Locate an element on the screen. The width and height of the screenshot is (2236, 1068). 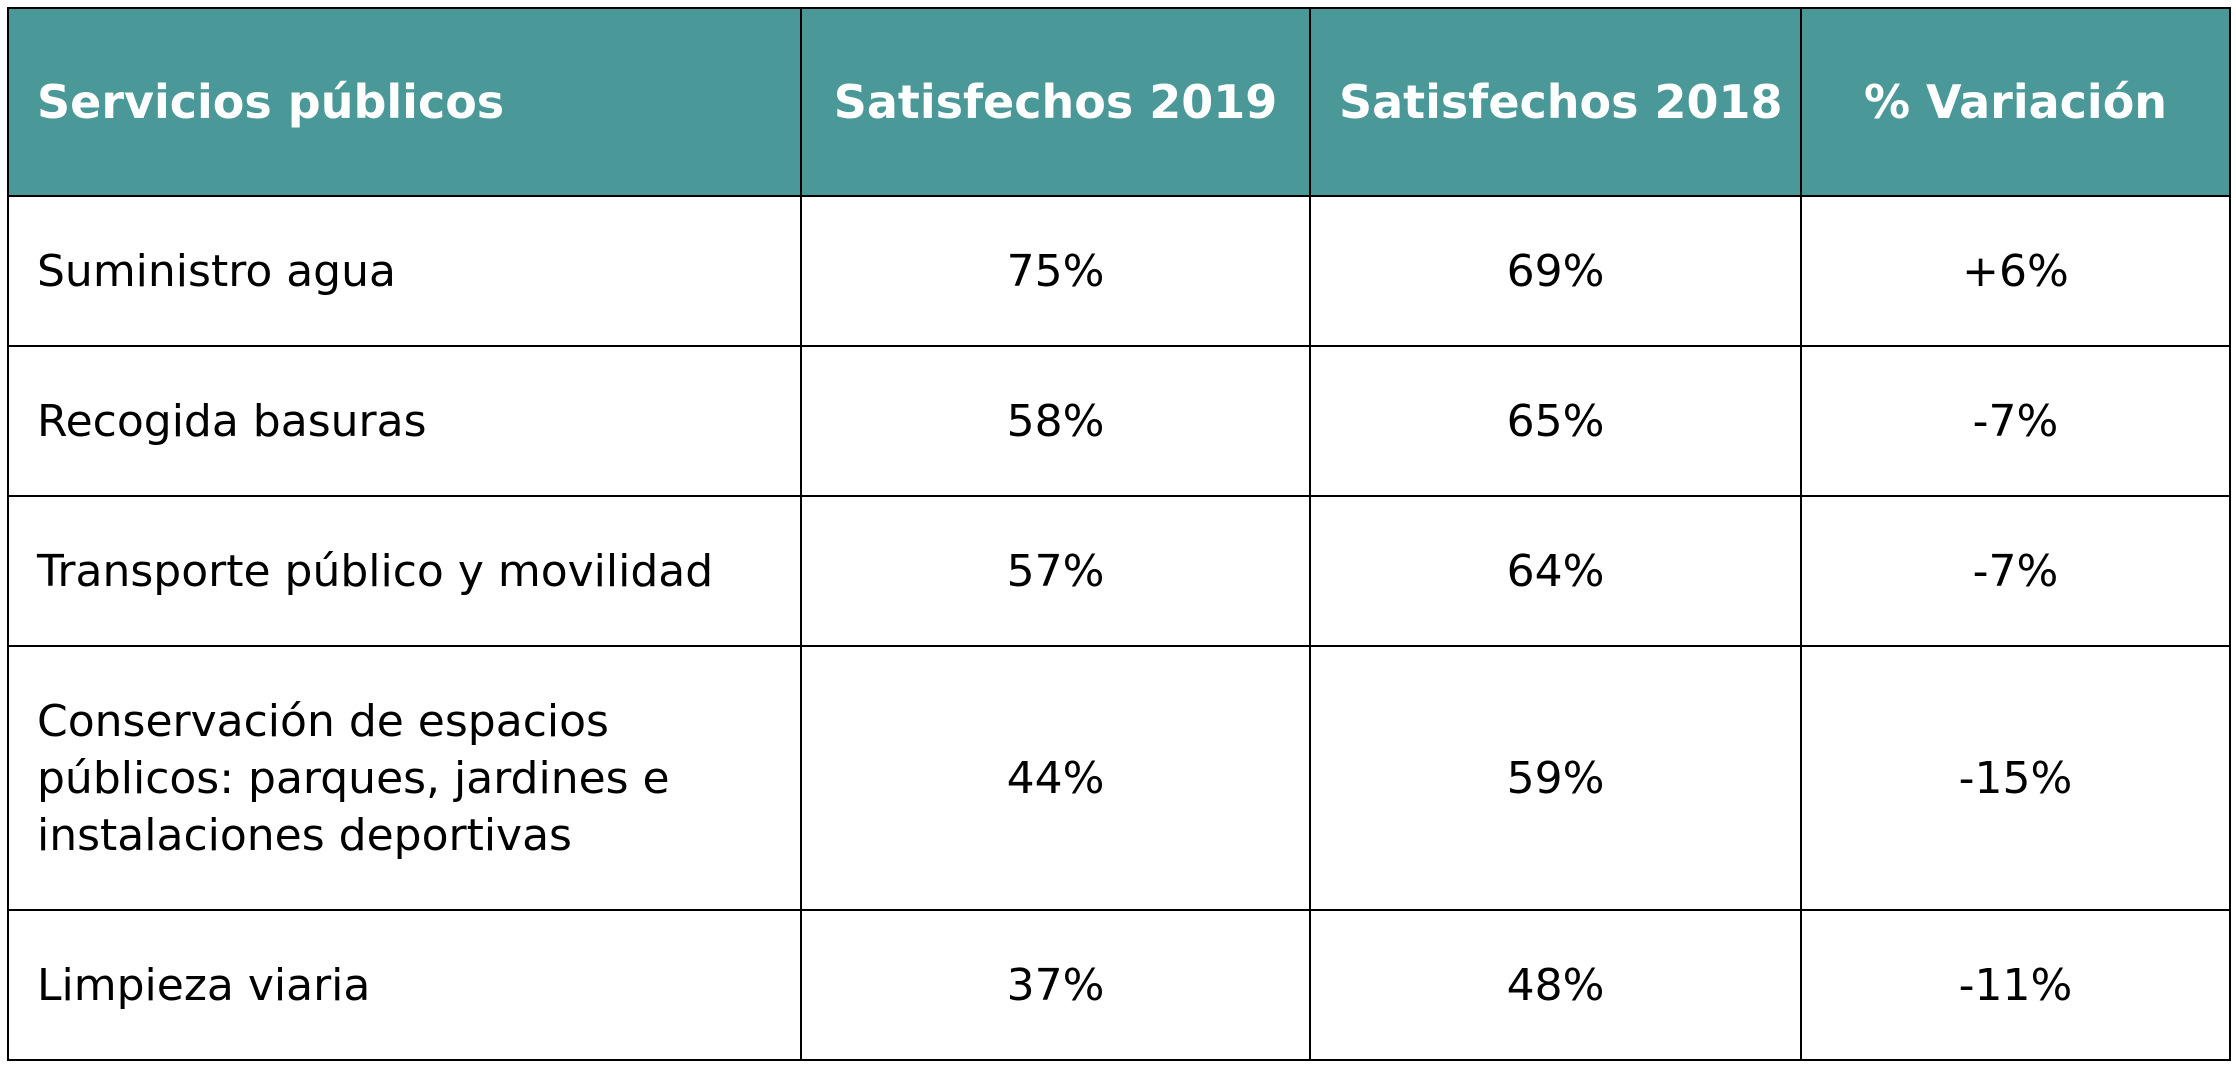
cell-variacion: +6% is located at coordinates (2015, 271).